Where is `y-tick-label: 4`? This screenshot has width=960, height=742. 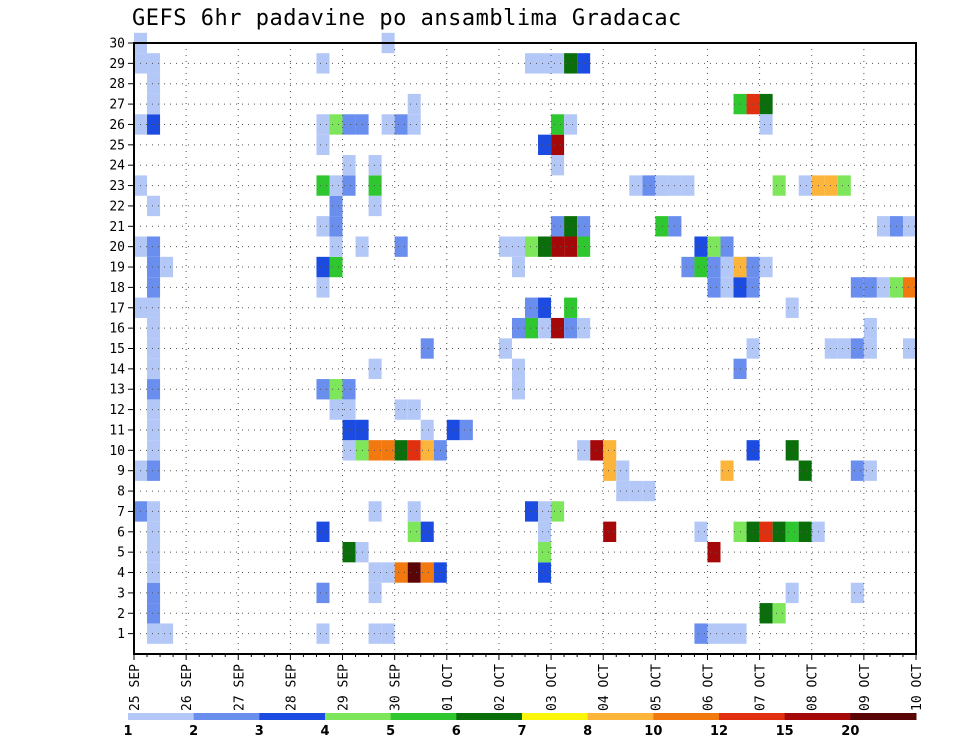
y-tick-label: 4 is located at coordinates (121, 573).